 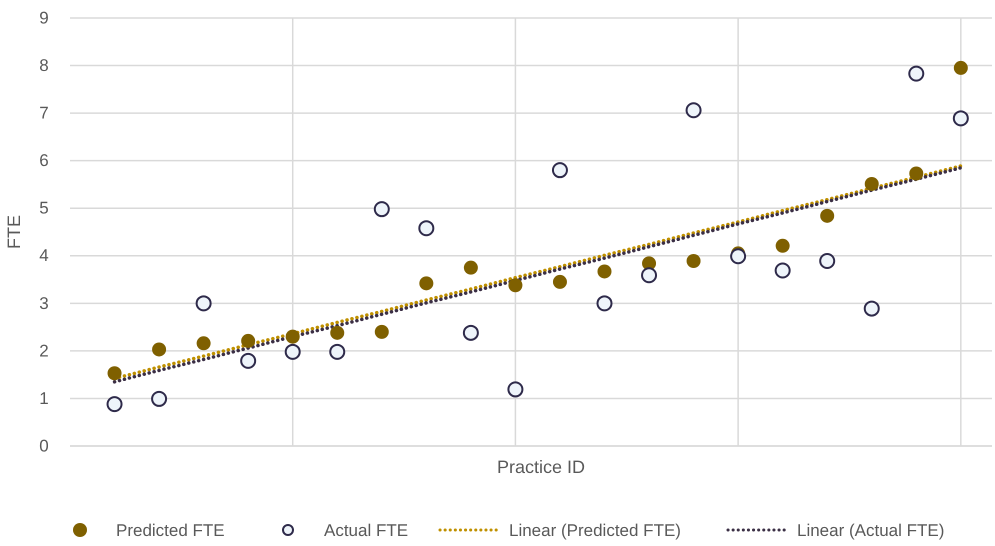 What do you see at coordinates (170, 530) in the screenshot?
I see `legend-label: Predicted FTE` at bounding box center [170, 530].